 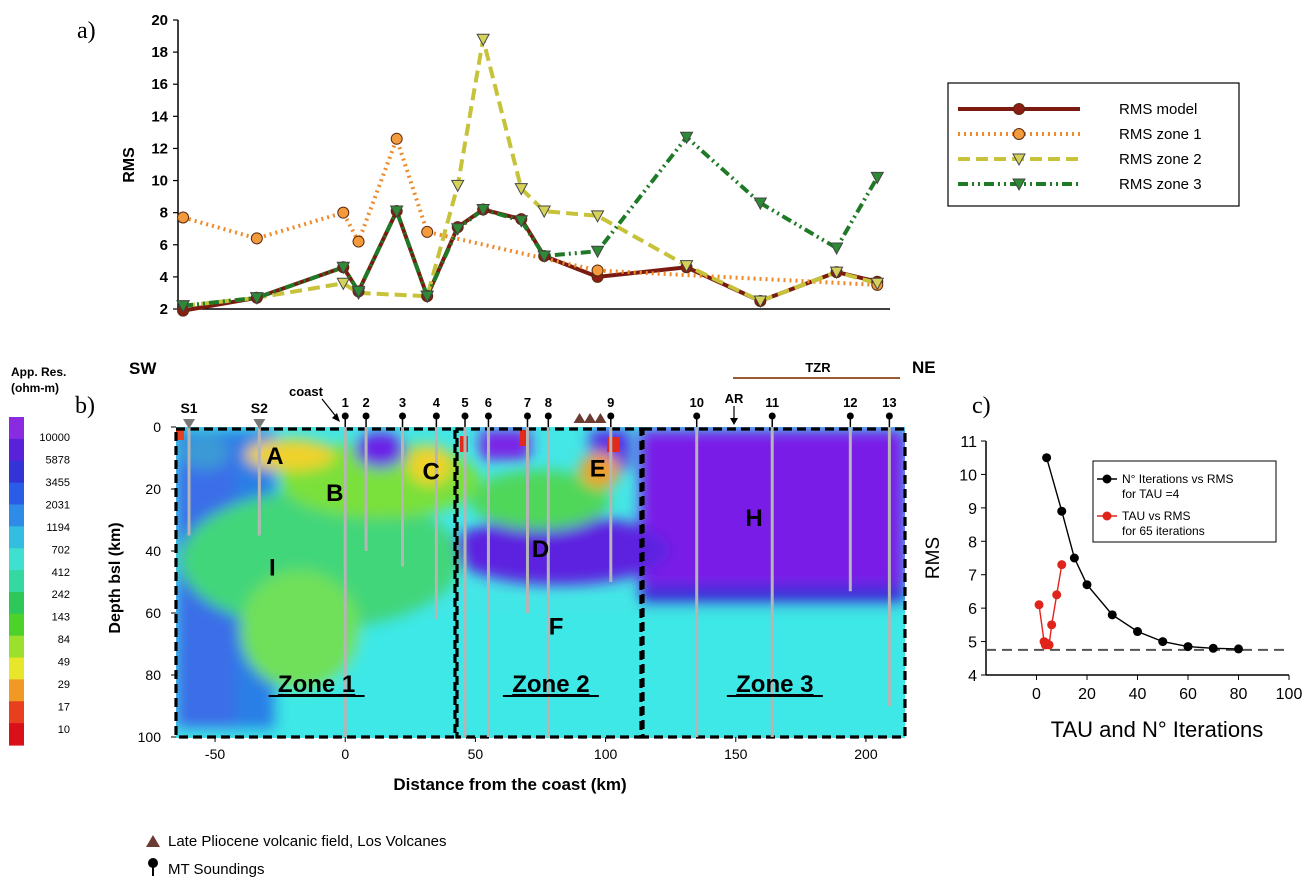 What do you see at coordinates (1142, 553) in the screenshot?
I see `panel-c-series-line` at bounding box center [1142, 553].